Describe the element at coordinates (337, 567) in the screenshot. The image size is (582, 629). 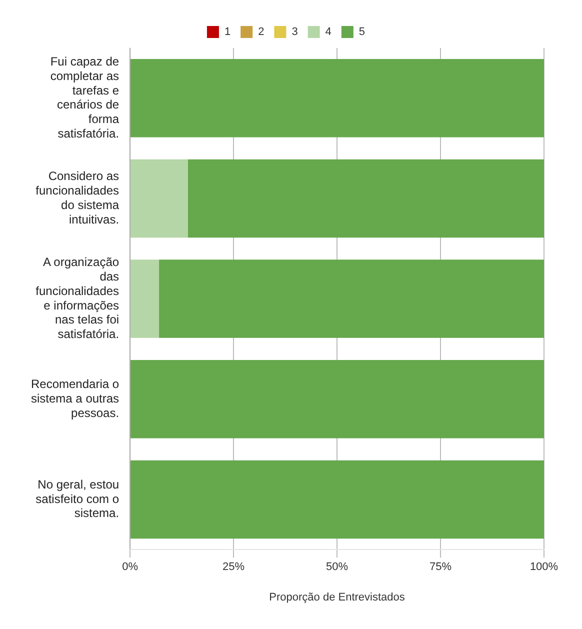
I see `x-tick-label: 50%` at that location.